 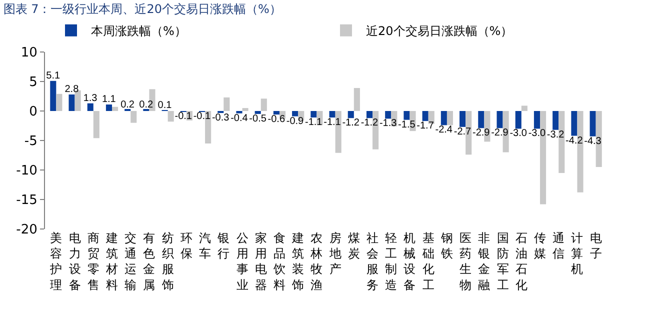 What do you see at coordinates (27, 230) in the screenshot?
I see `y-tick-label: -20` at bounding box center [27, 230].